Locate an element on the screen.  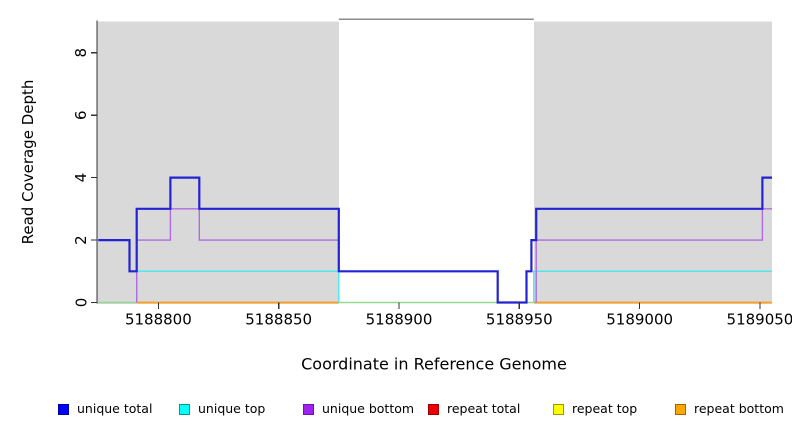
legend-item-repeat-bottom: repeat bottom is located at coordinates (729, 409).